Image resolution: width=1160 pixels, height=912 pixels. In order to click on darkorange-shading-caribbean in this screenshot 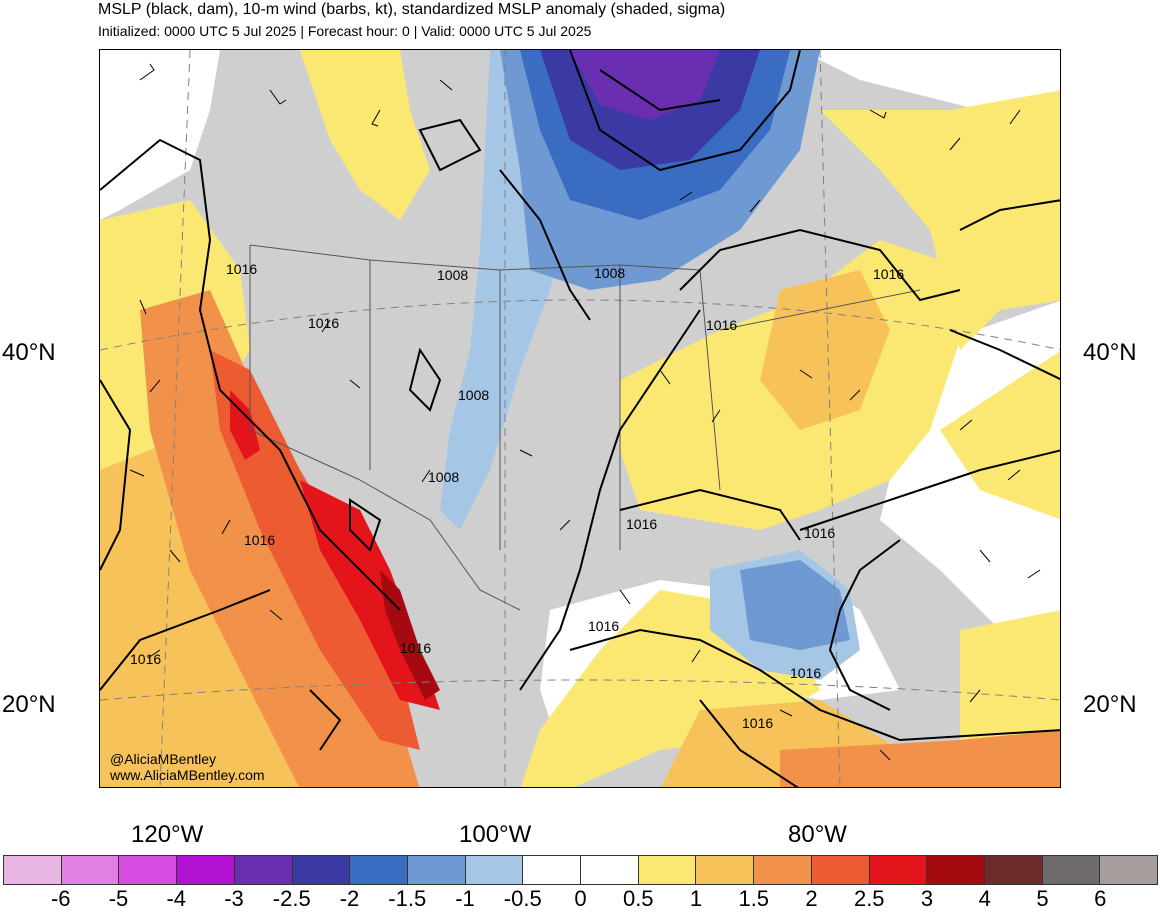, I will do `click(920, 758)`.